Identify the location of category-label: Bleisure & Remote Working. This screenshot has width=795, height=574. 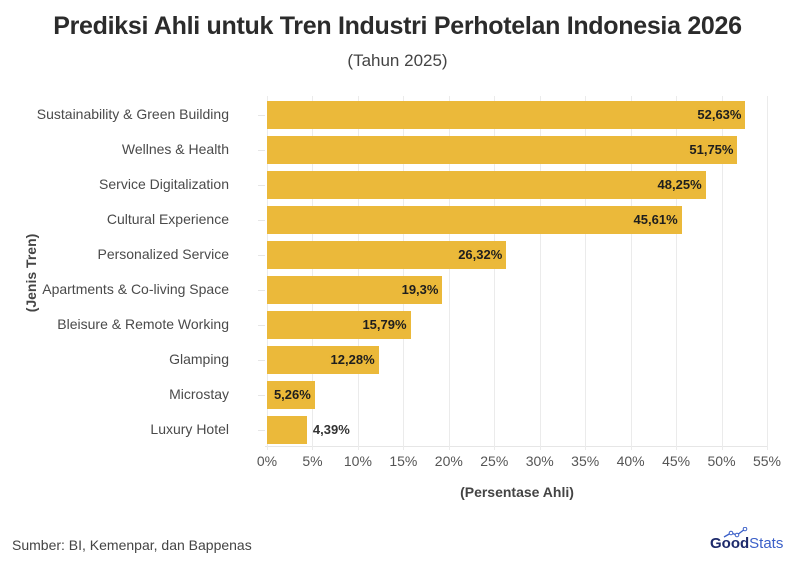
(143, 324).